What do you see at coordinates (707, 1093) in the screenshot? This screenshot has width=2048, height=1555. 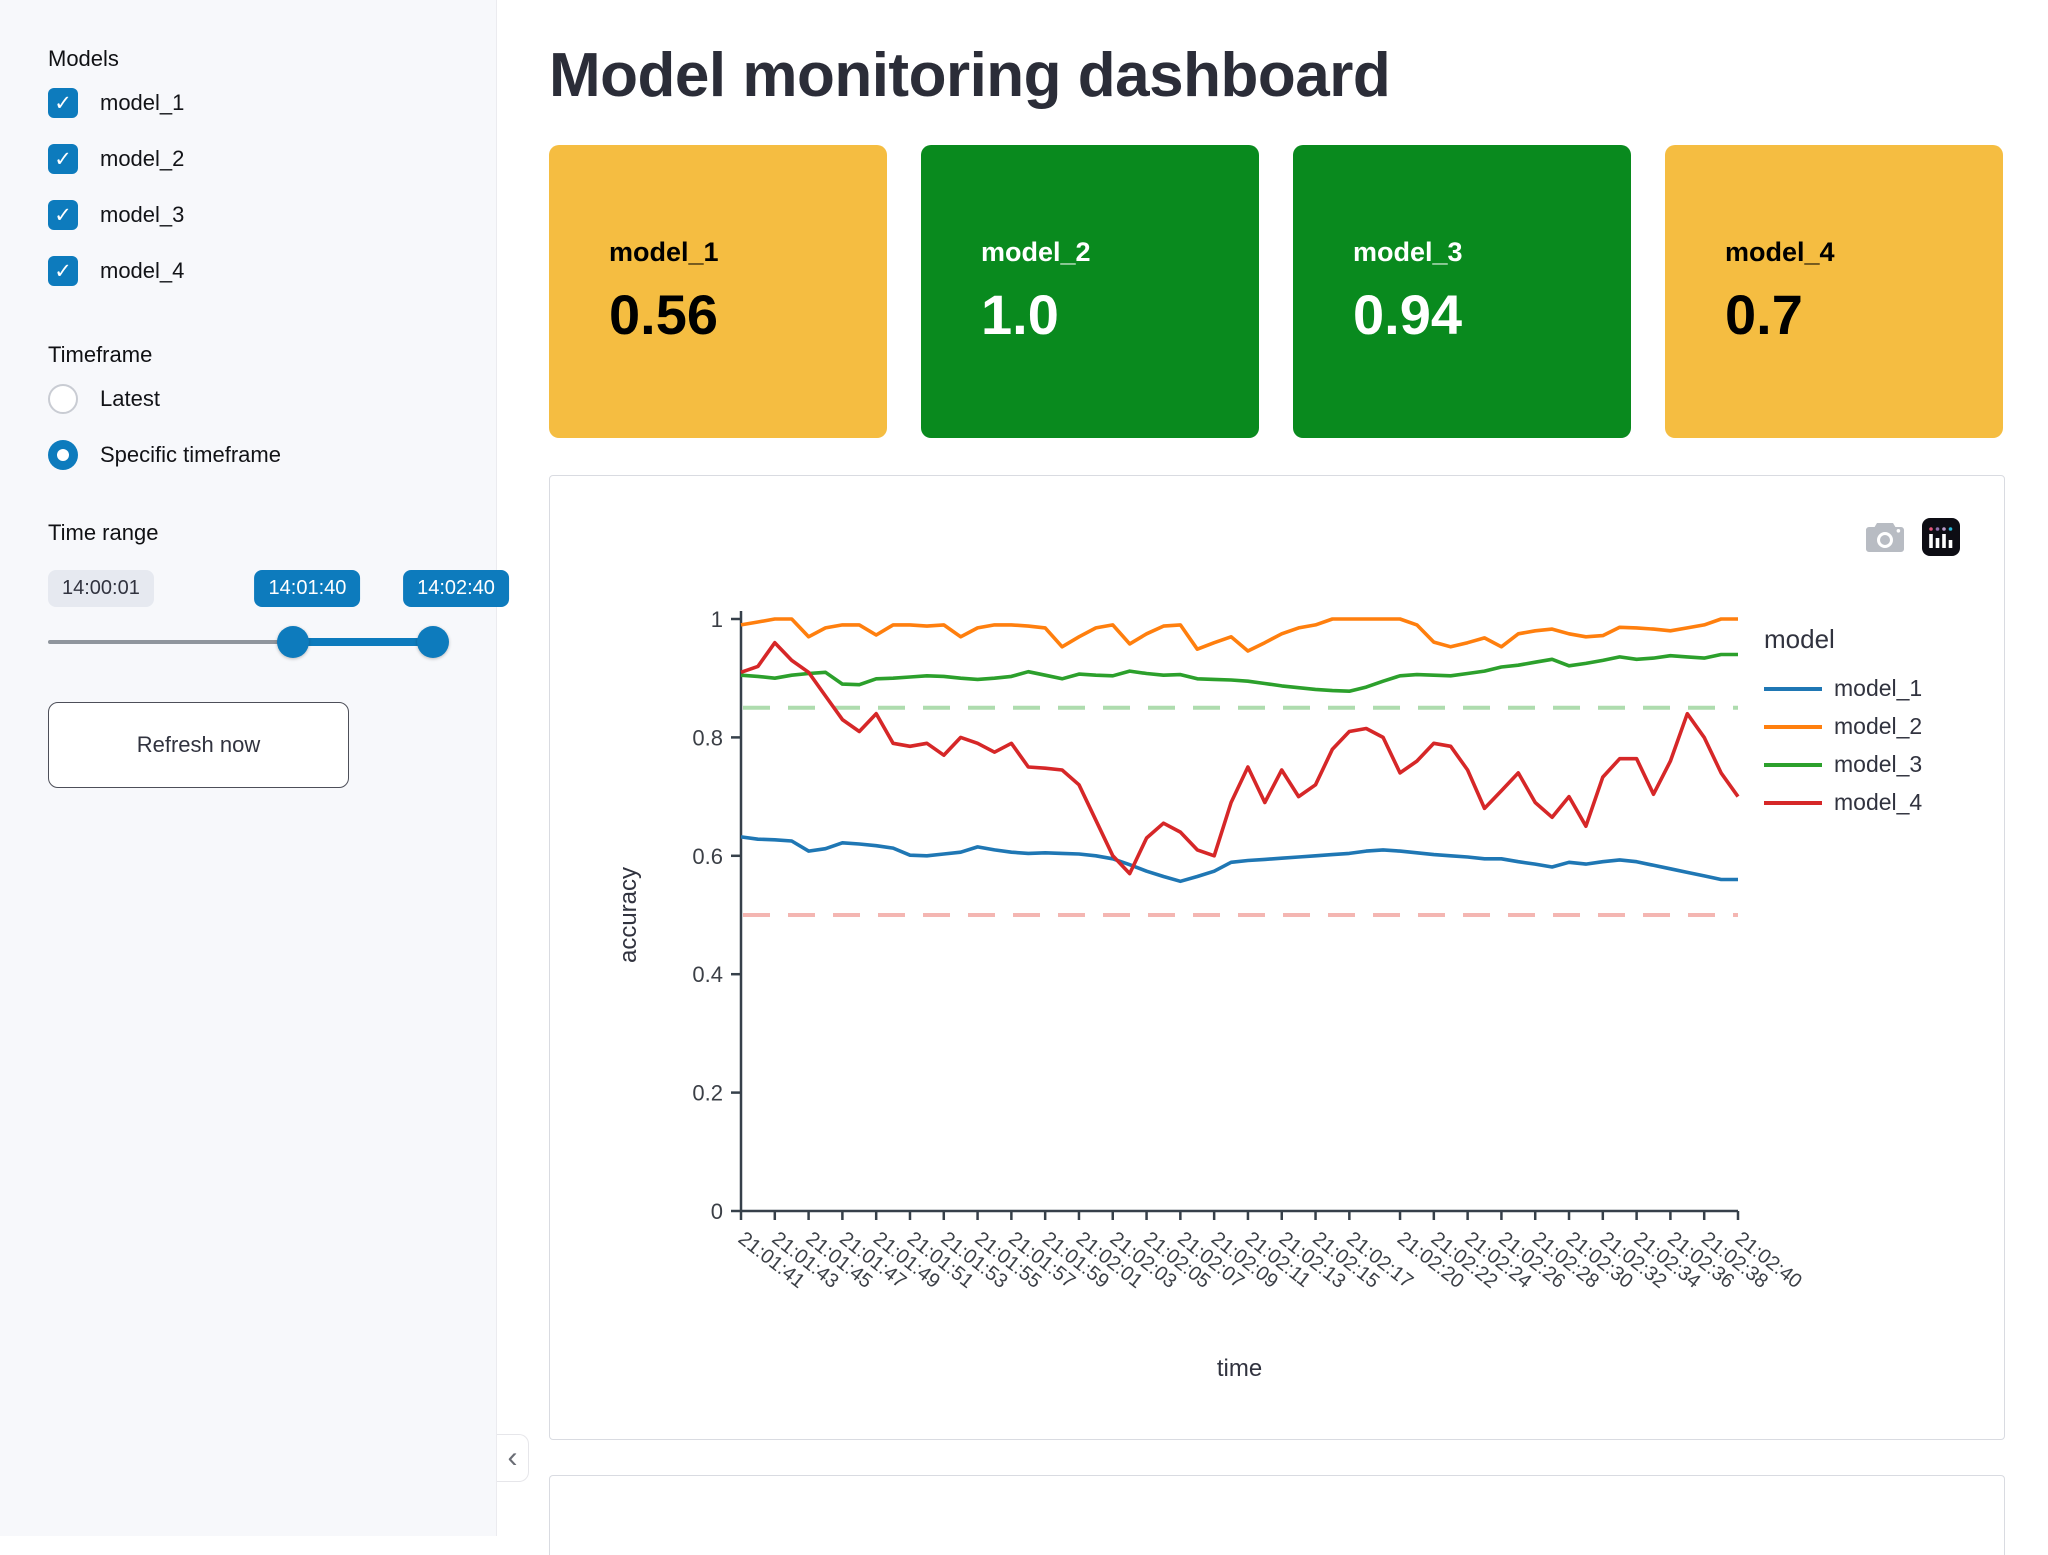 I see `y-tick-label: 0.2` at bounding box center [707, 1093].